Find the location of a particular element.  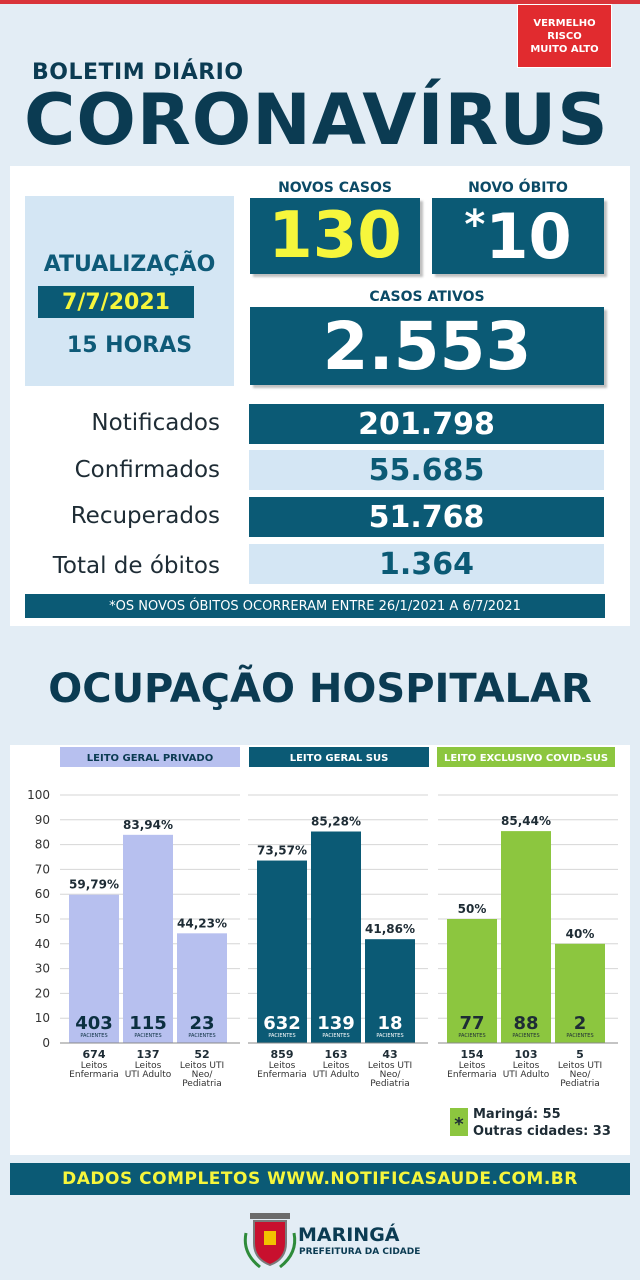

bar-g1-b0 is located at coordinates (282, 951).